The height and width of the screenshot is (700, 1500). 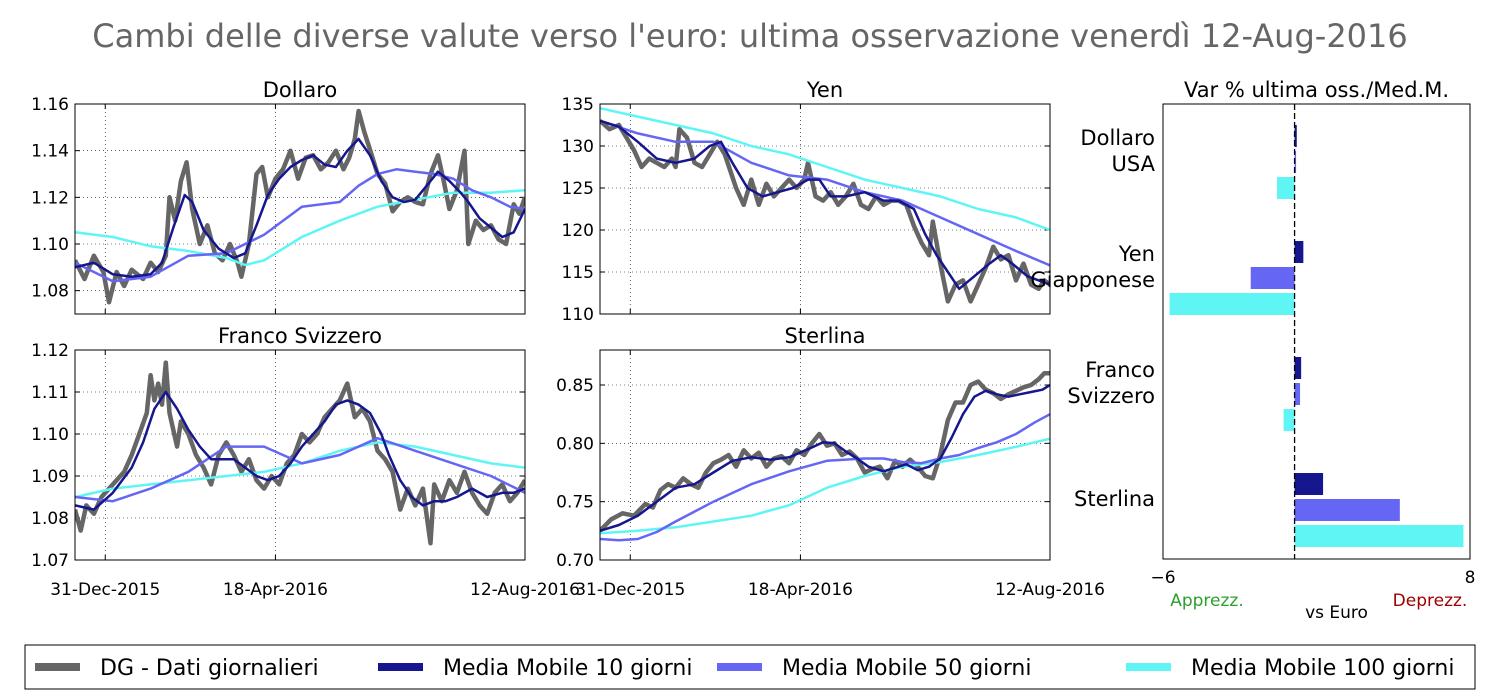 I want to click on y-tick-label: 0.70, so click(x=575, y=561).